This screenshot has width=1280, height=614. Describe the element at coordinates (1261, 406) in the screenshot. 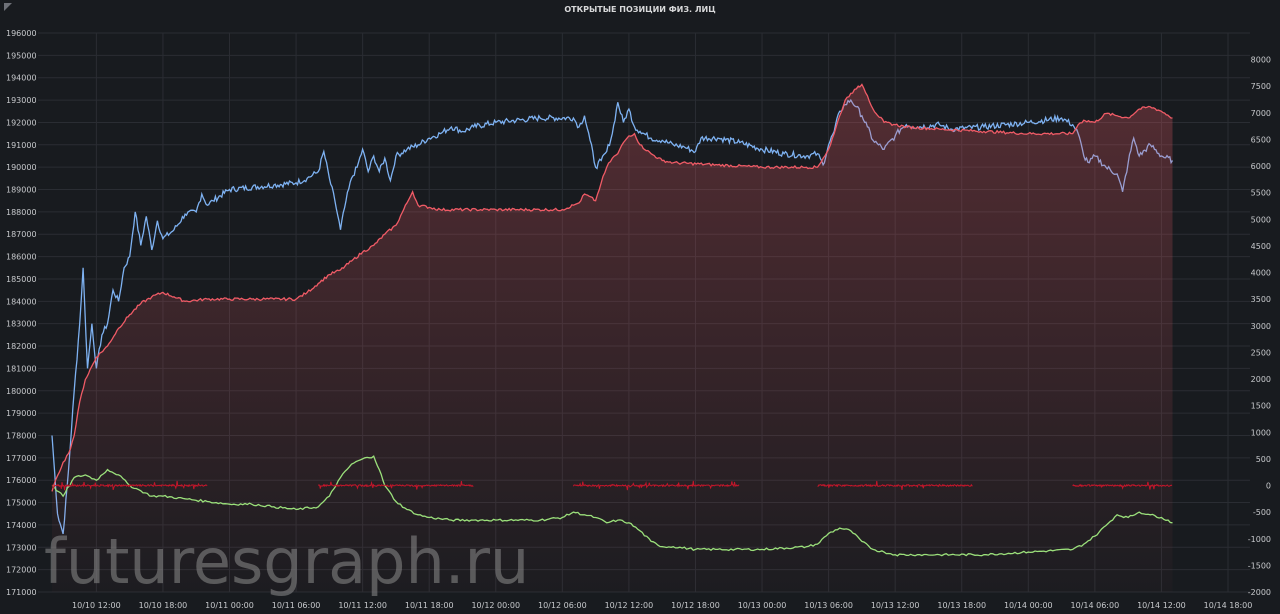

I see `y-right-tick-label: 1500` at that location.